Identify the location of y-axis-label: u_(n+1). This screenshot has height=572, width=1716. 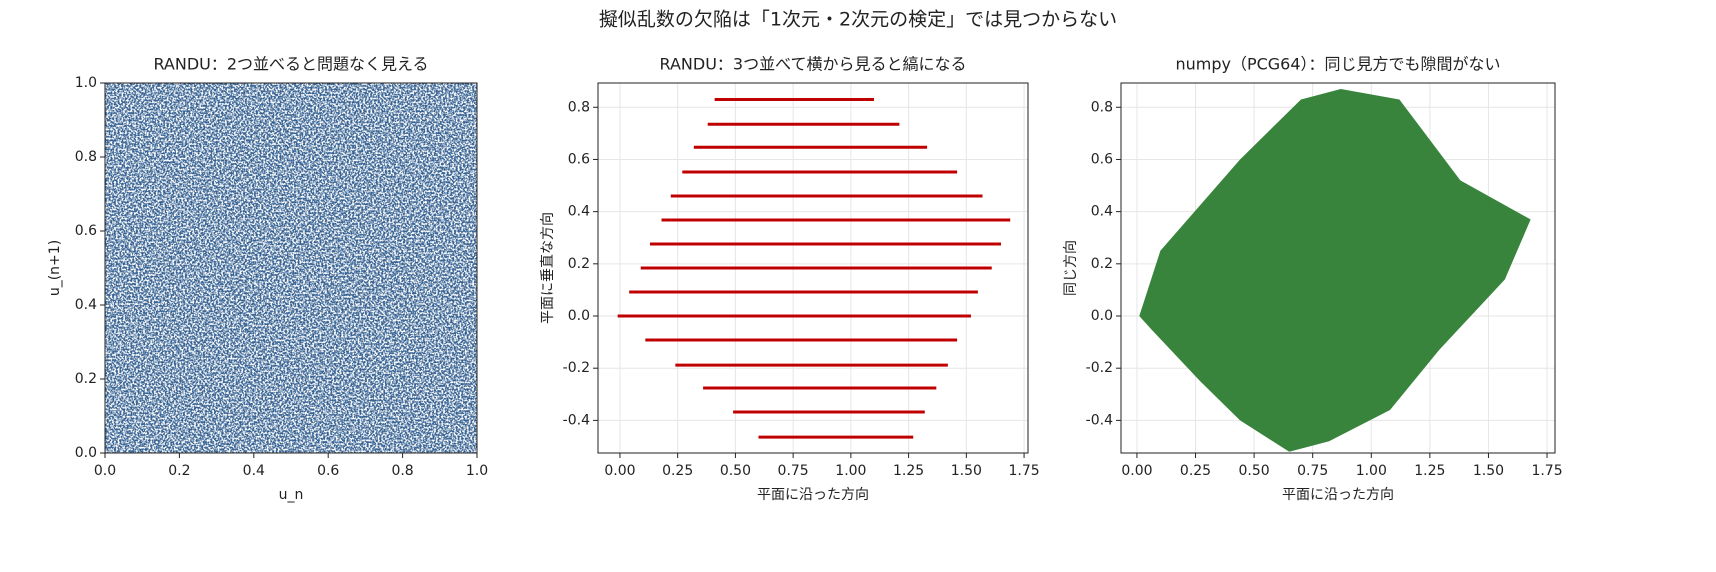
(55, 268).